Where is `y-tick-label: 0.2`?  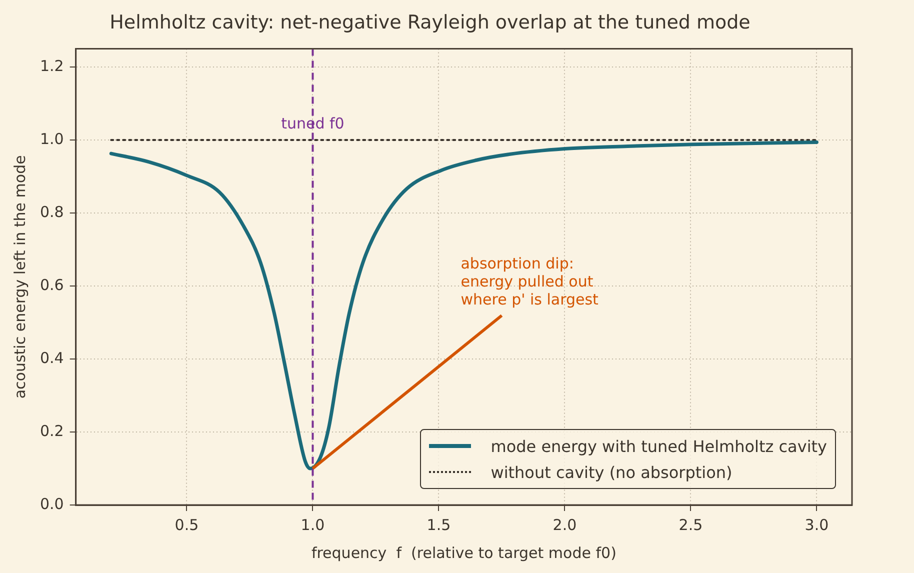
y-tick-label: 0.2 is located at coordinates (52, 431).